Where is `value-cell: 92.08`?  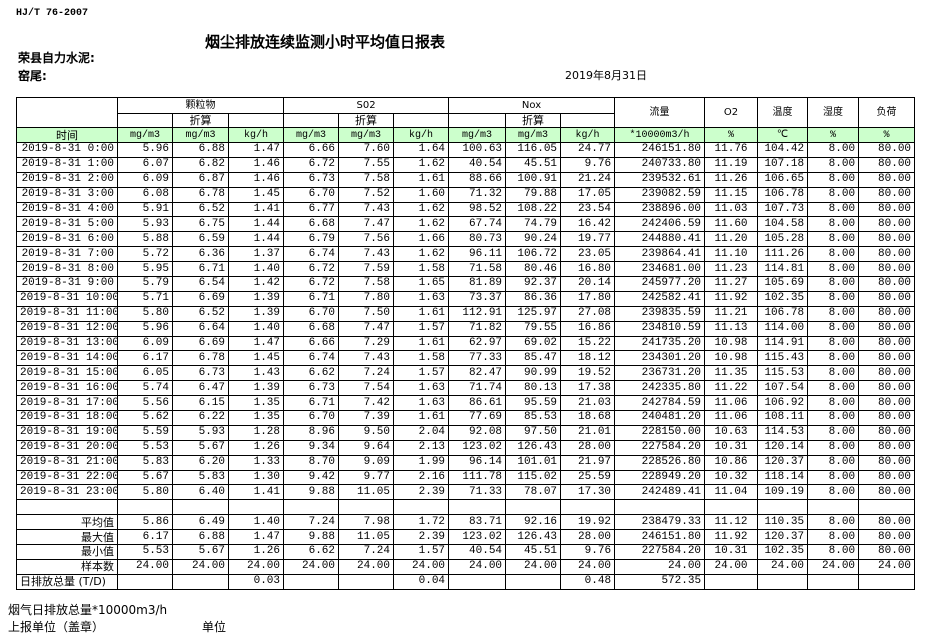 value-cell: 92.08 is located at coordinates (477, 432).